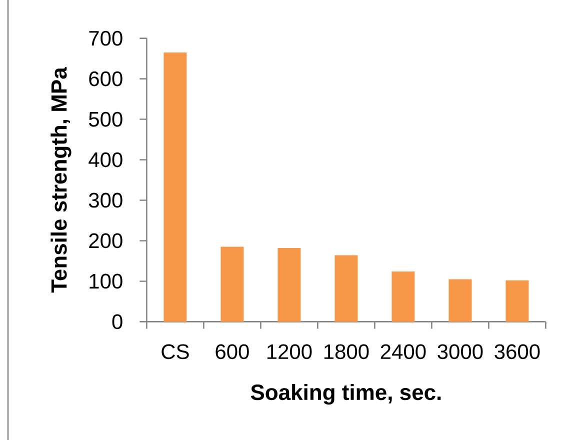 Image resolution: width=569 pixels, height=440 pixels. I want to click on x-tick-label: 2400, so click(403, 352).